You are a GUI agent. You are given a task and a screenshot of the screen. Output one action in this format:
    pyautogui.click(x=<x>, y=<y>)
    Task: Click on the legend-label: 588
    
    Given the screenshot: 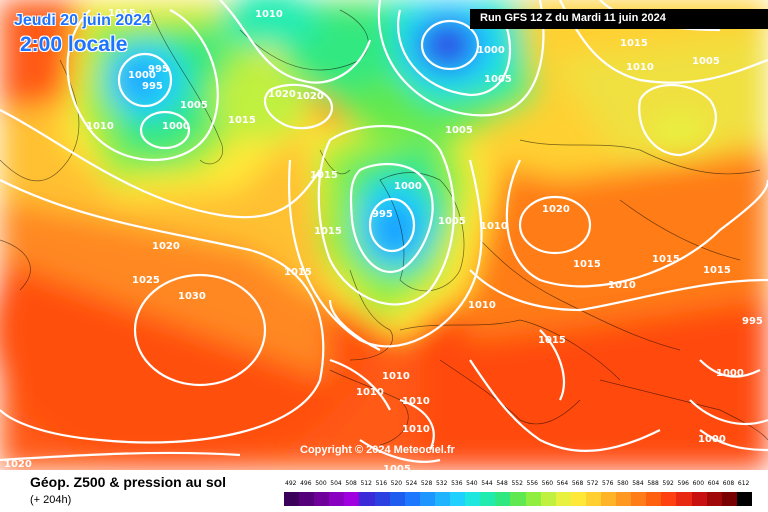 What is the action you would take?
    pyautogui.click(x=653, y=483)
    